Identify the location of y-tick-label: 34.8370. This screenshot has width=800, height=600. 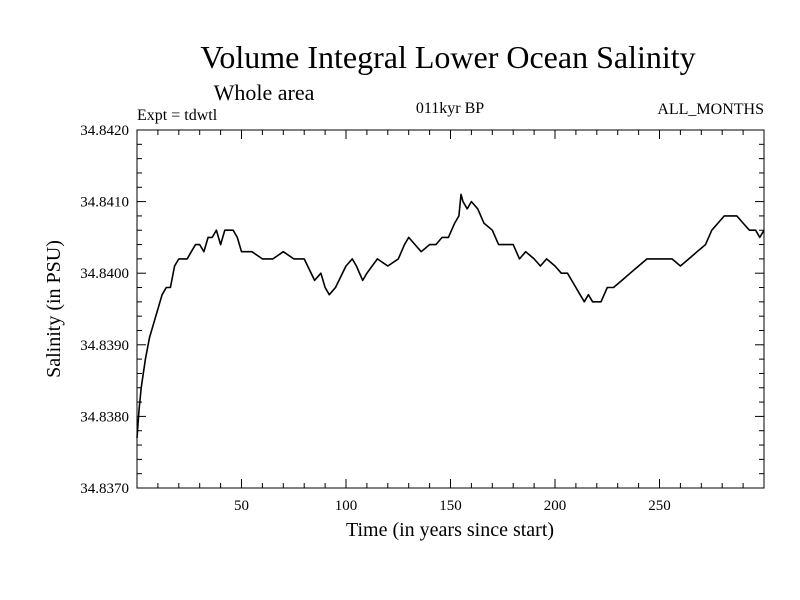
(104, 489).